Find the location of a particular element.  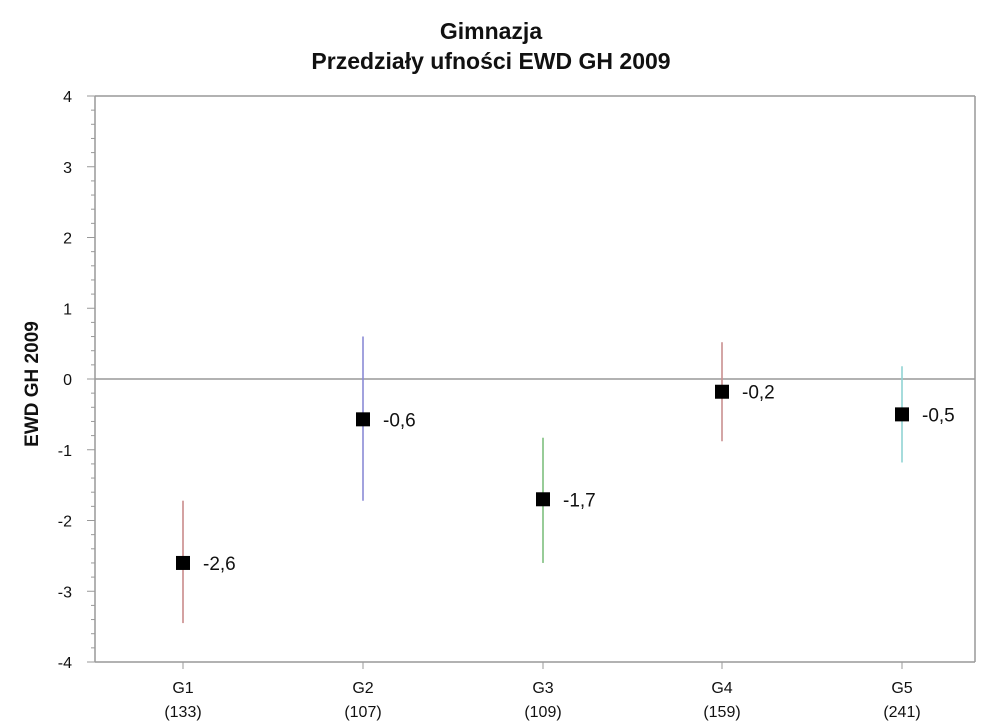

x-tick-count-g2: (107) is located at coordinates (362, 712).